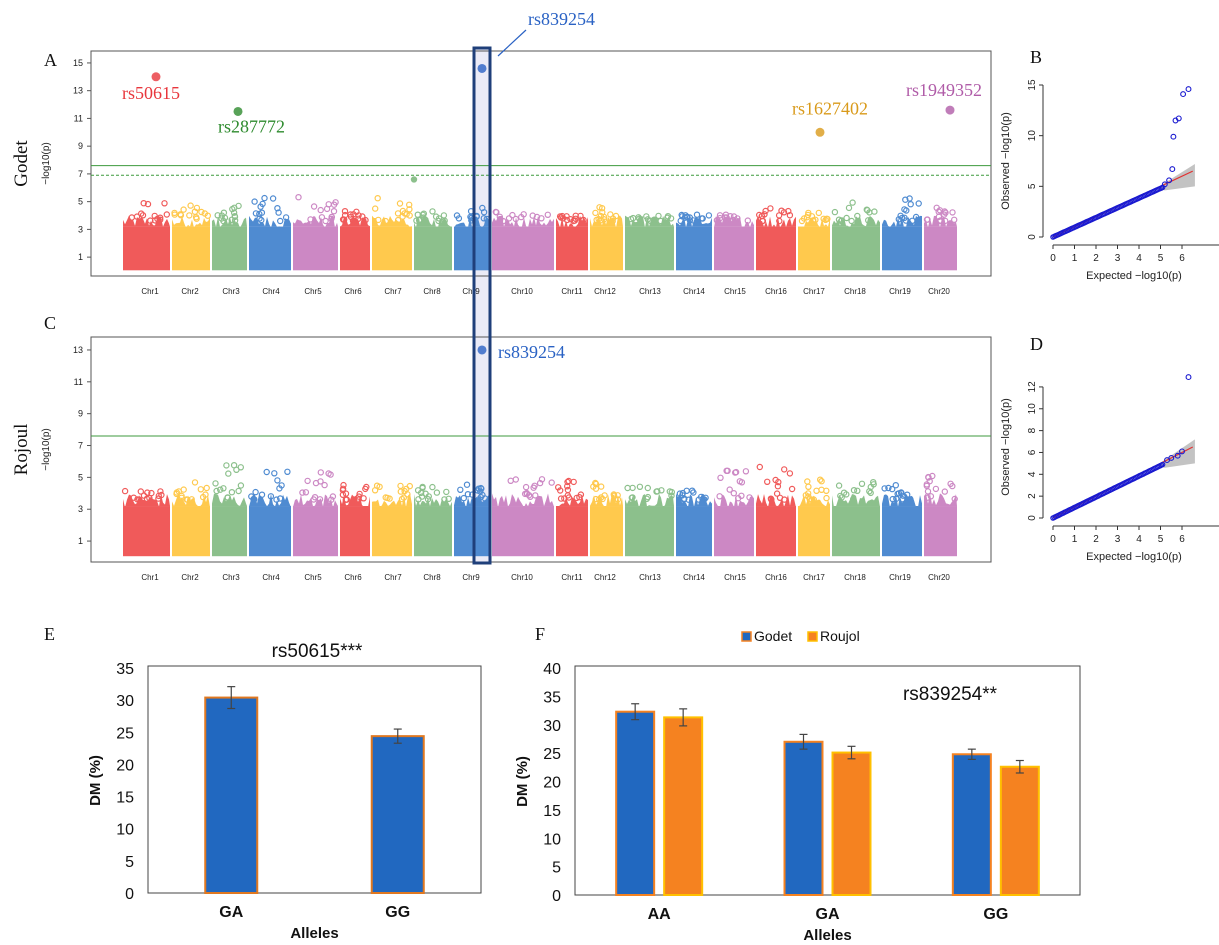  What do you see at coordinates (125, 701) in the screenshot?
I see `y-tick-label: 30` at bounding box center [125, 701].